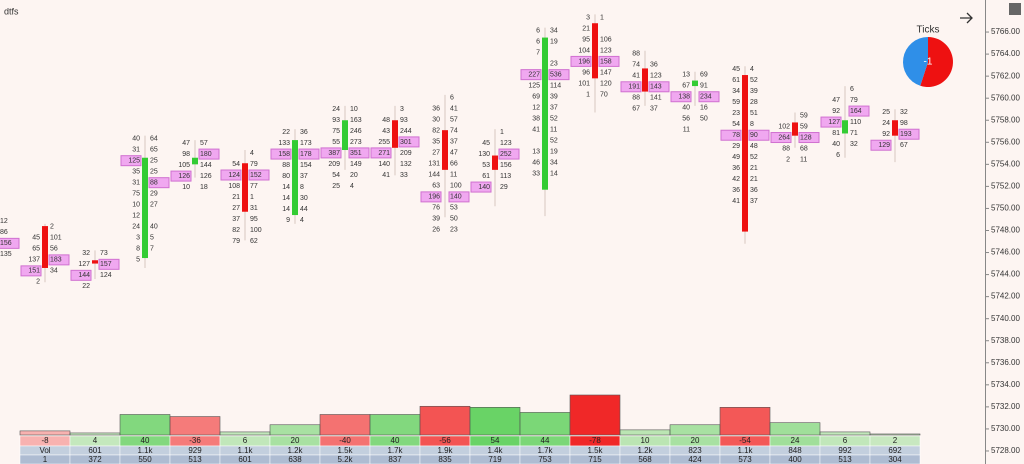  Describe the element at coordinates (704, 86) in the screenshot. I see `ask-volume: 91` at that location.